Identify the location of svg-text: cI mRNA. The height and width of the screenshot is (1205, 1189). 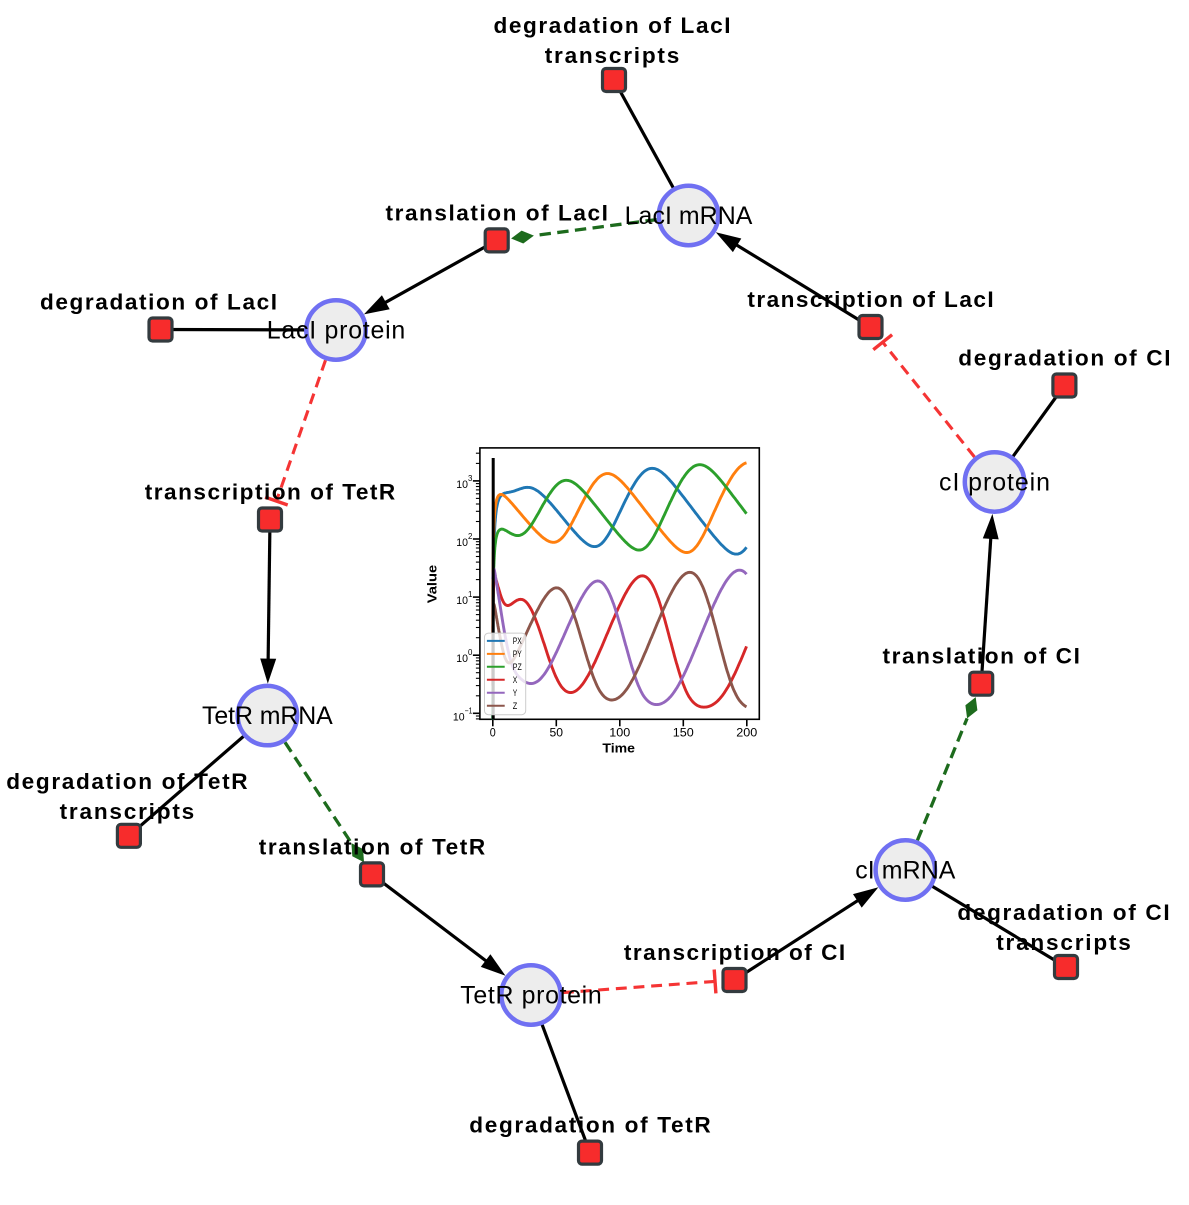
(905, 871).